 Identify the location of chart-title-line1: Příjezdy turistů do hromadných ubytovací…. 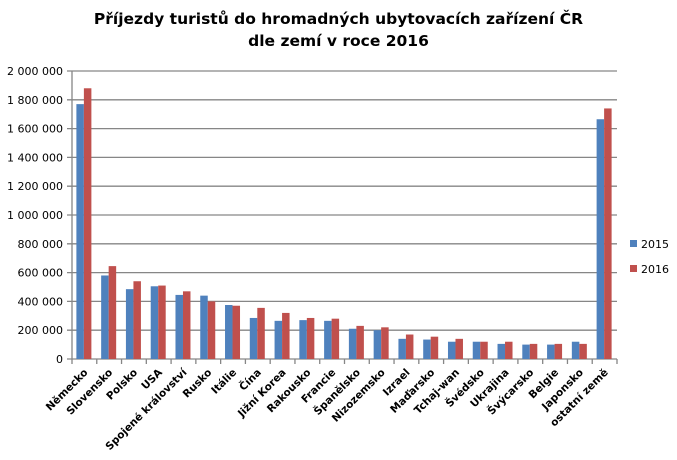
(338, 19).